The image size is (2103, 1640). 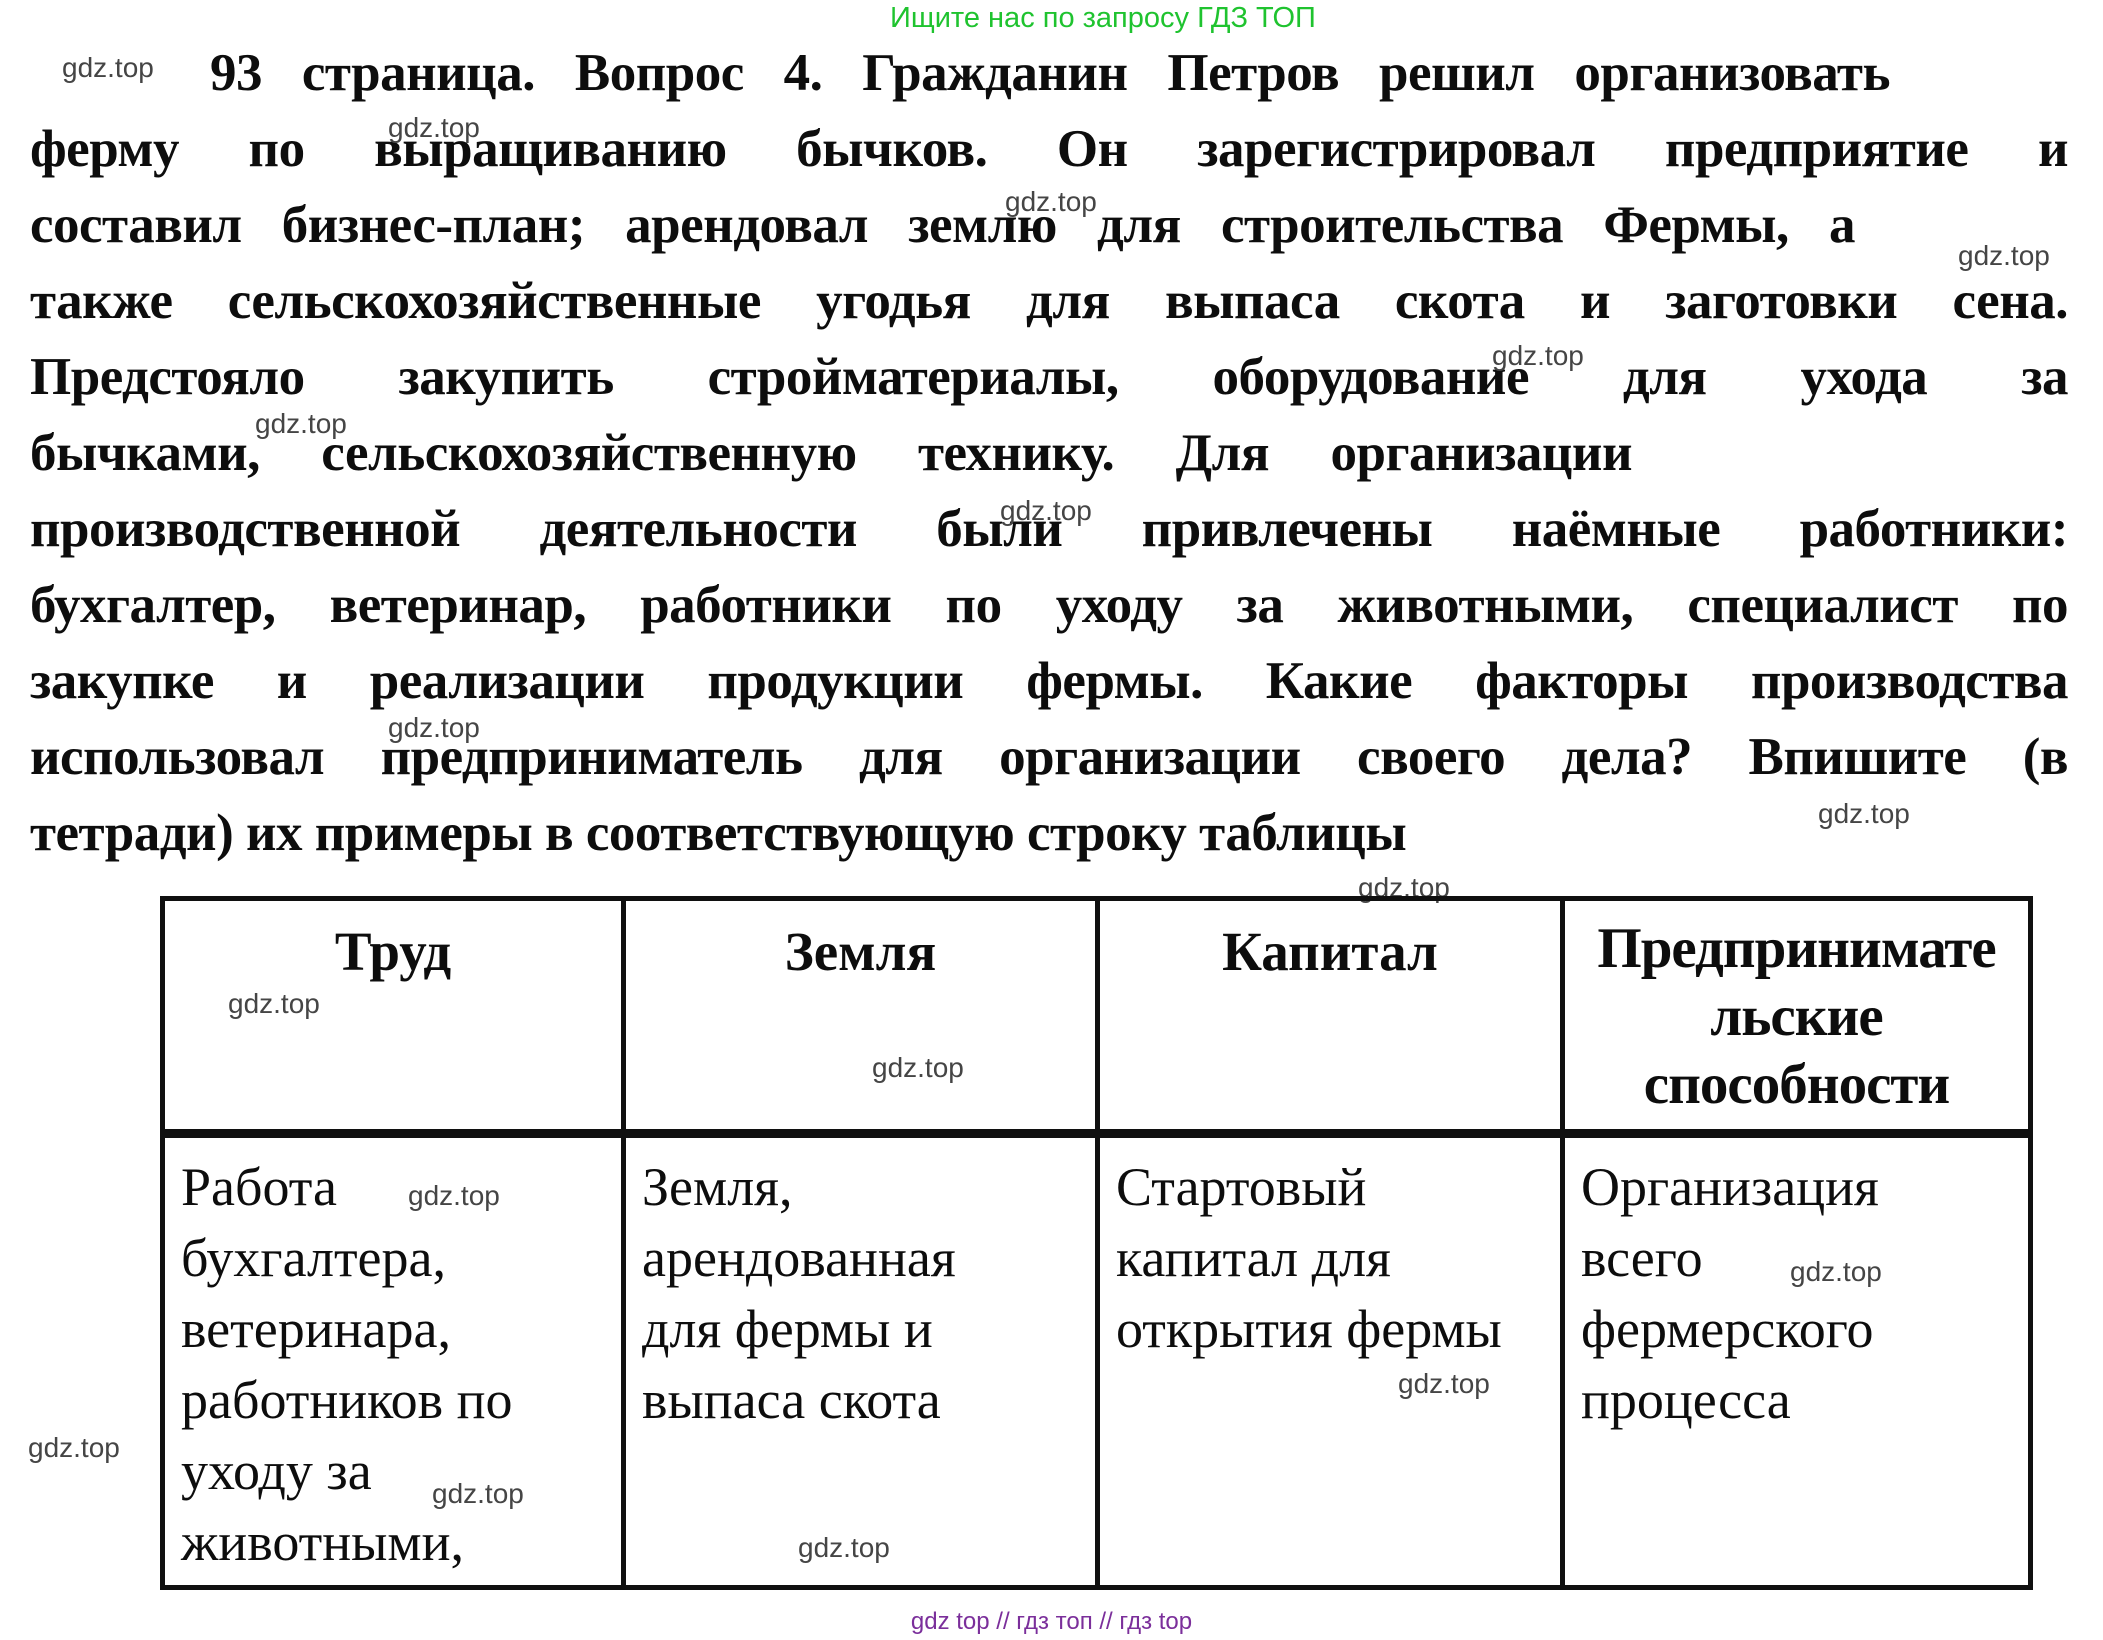 What do you see at coordinates (1727, 1329) in the screenshot?
I see `cell-line: фермерского` at bounding box center [1727, 1329].